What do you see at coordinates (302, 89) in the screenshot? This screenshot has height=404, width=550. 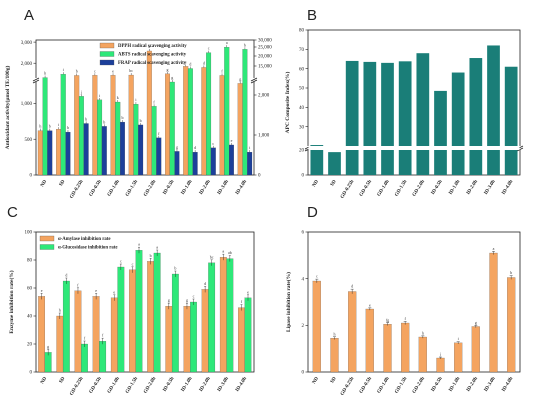 I see `y-tick-label: 50` at bounding box center [302, 89].